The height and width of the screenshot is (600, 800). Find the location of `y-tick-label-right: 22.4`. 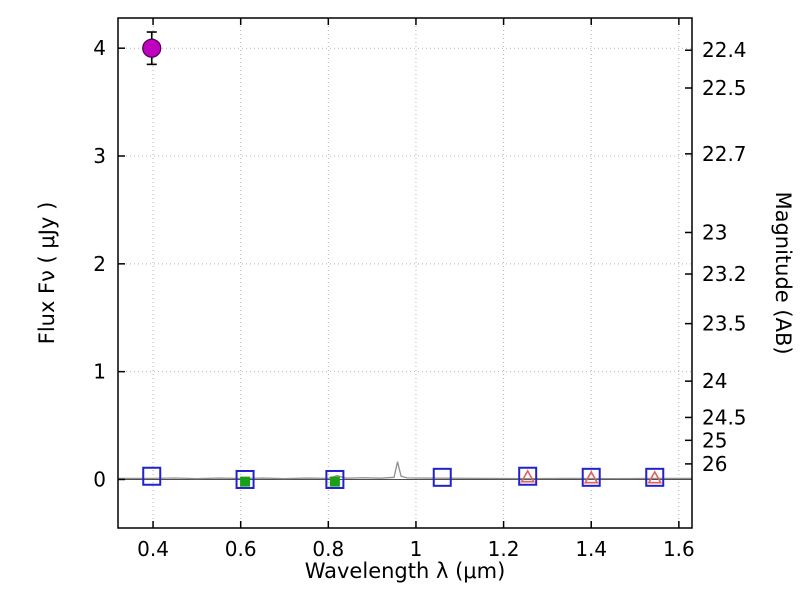

y-tick-label-right: 22.4 is located at coordinates (724, 50).